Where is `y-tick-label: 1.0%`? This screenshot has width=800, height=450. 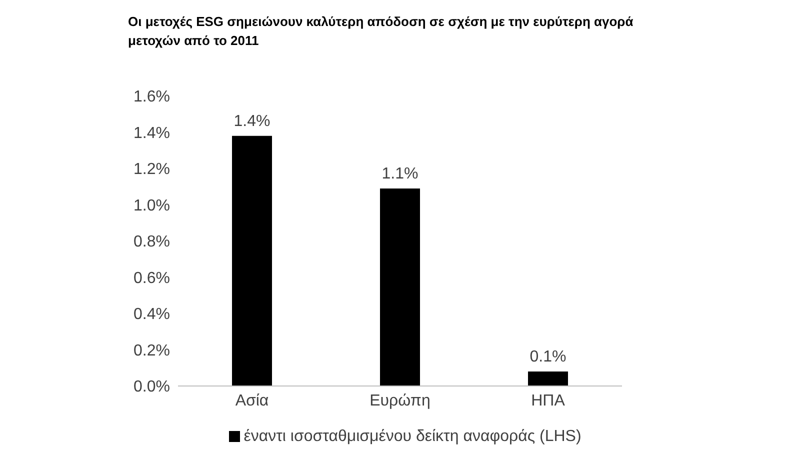
y-tick-label: 1.0% is located at coordinates (152, 205).